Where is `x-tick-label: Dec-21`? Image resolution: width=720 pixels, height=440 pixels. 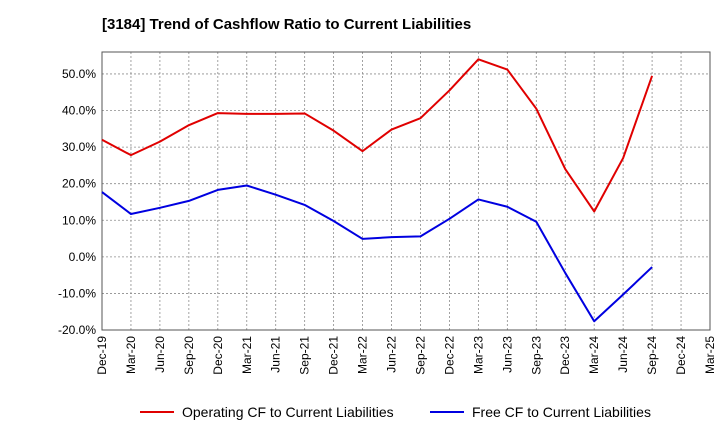
x-tick-label: Dec-21 is located at coordinates (334, 355).